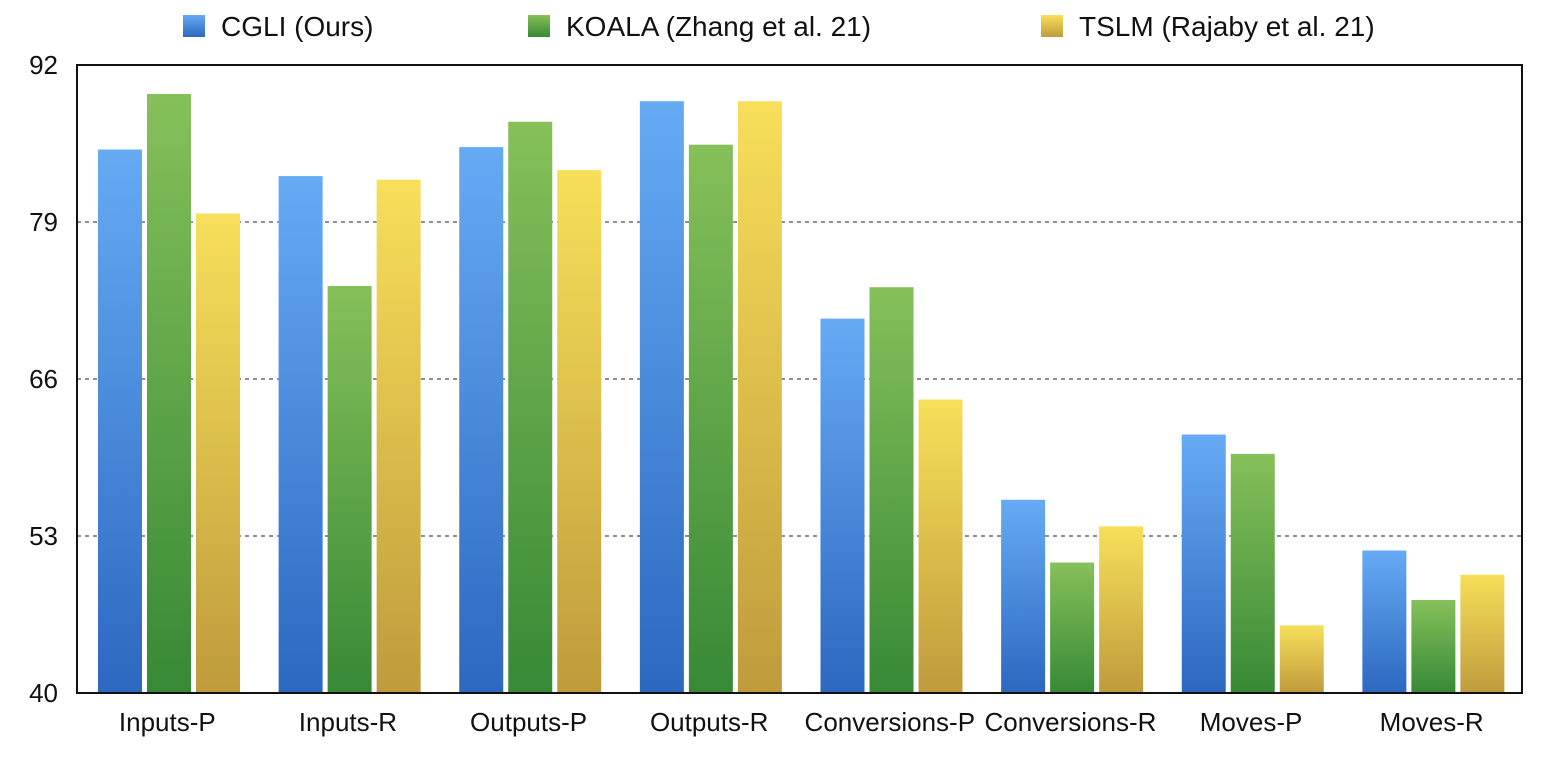  I want to click on y-tick-label: 53, so click(43, 536).